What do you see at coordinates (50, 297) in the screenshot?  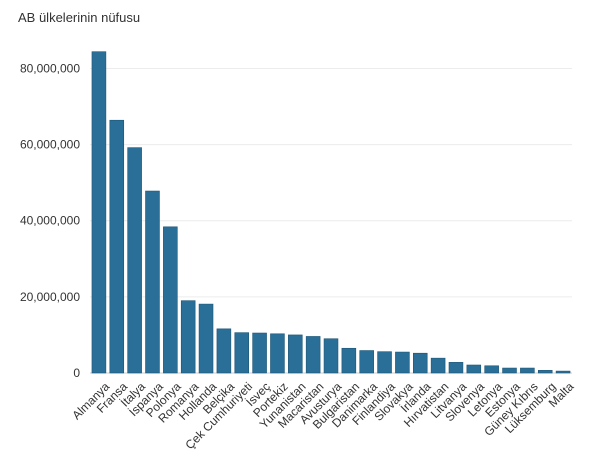 I see `y-tick-label: 20,000,000` at bounding box center [50, 297].